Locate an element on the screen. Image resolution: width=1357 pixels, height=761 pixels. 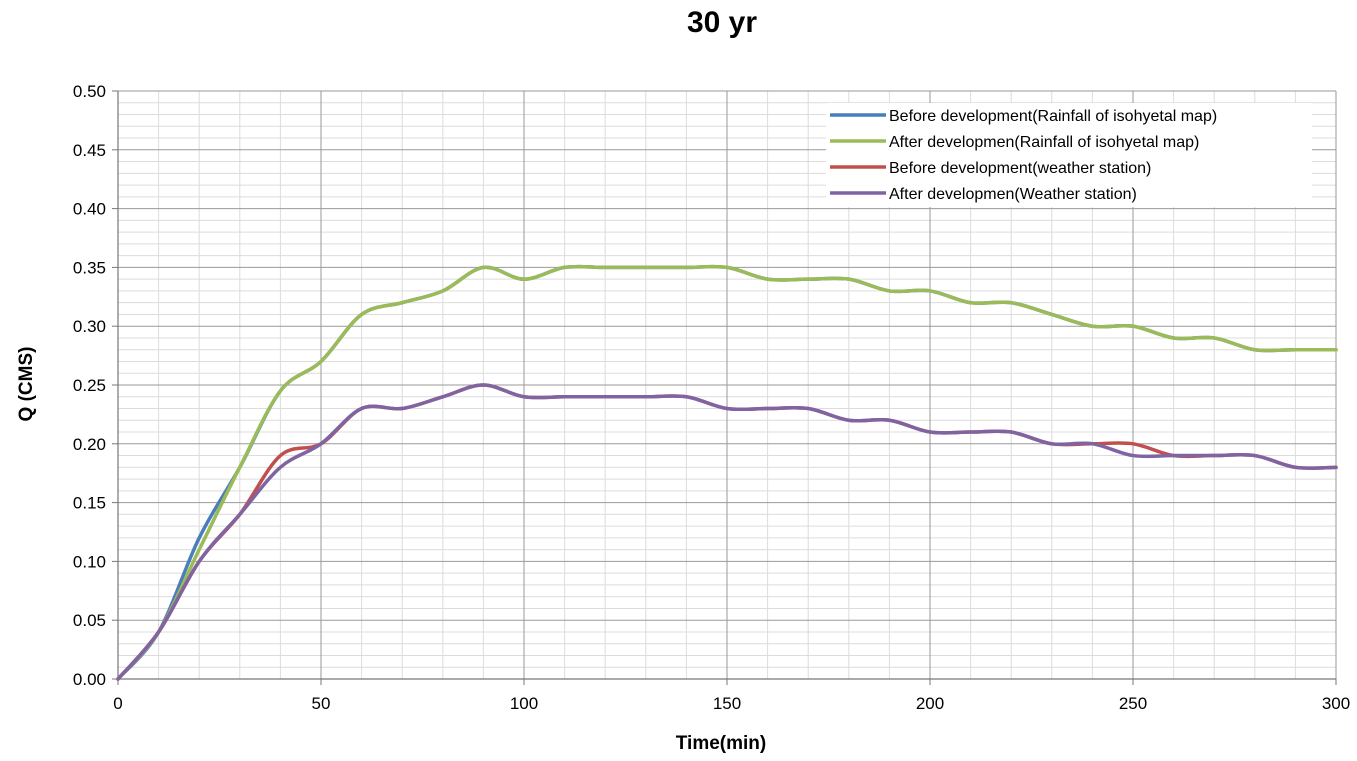
x-tick-label: 150 is located at coordinates (727, 703).